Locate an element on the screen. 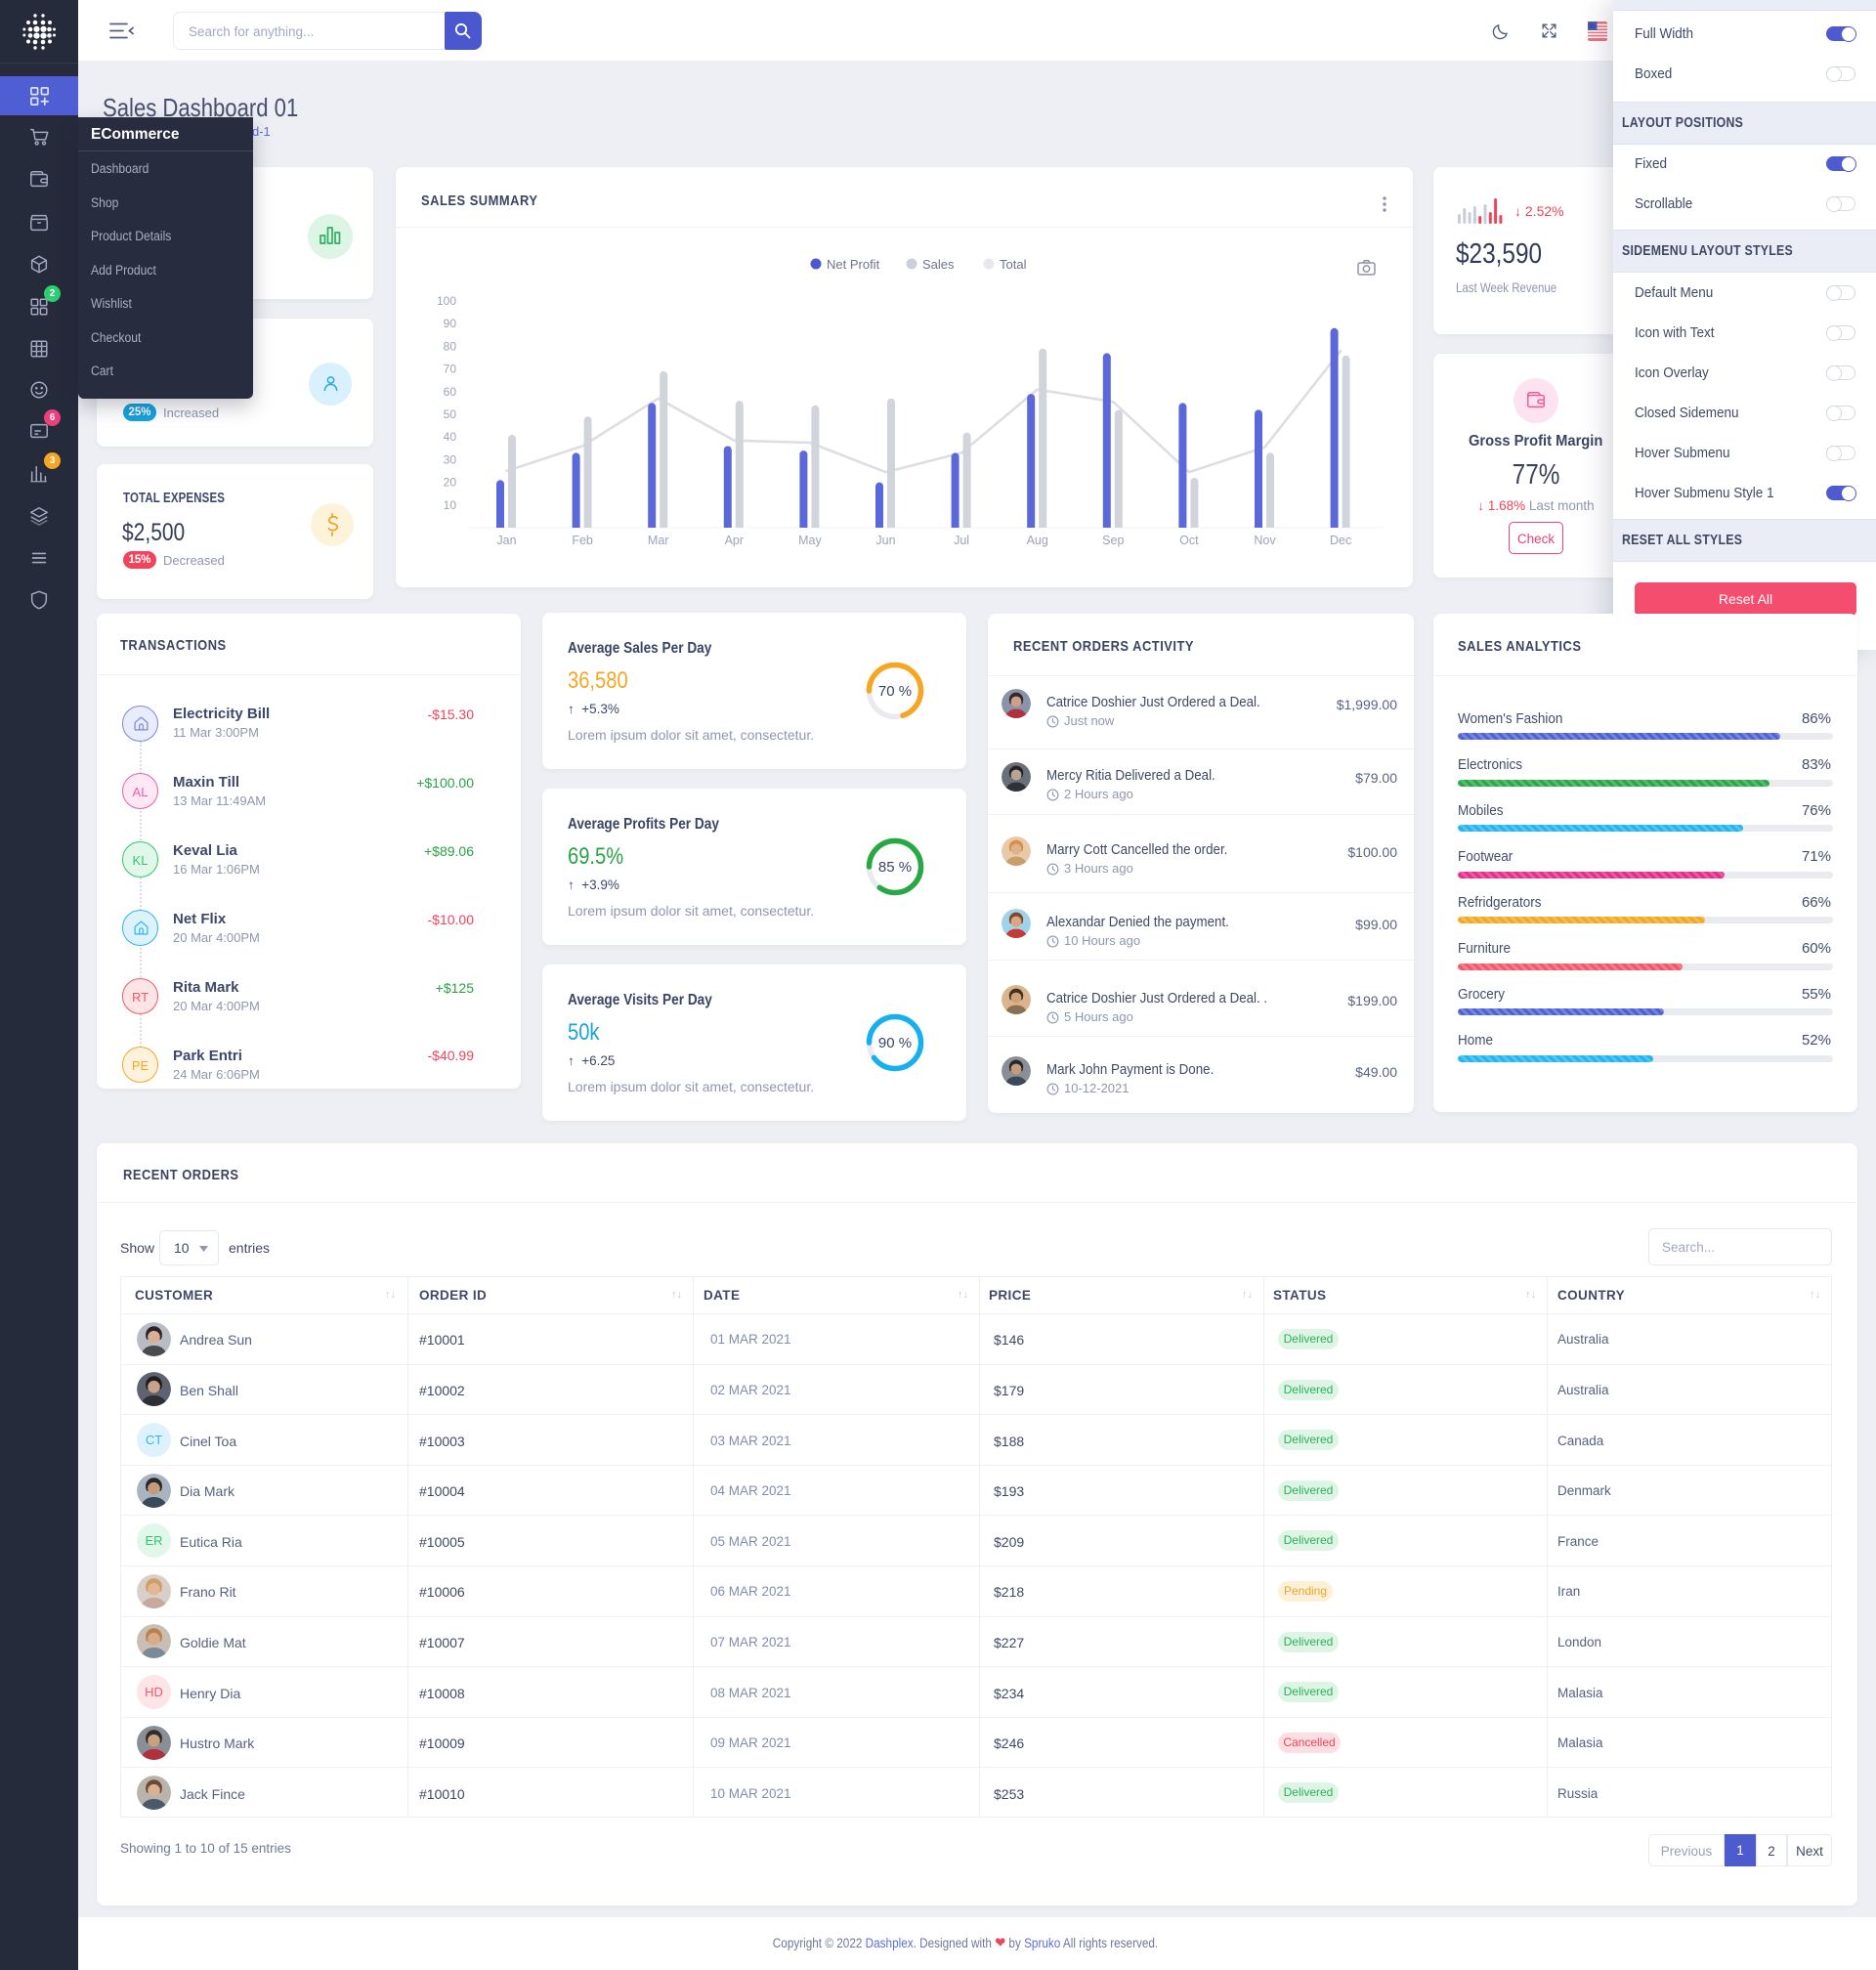  svg-text: 40 is located at coordinates (450, 437).